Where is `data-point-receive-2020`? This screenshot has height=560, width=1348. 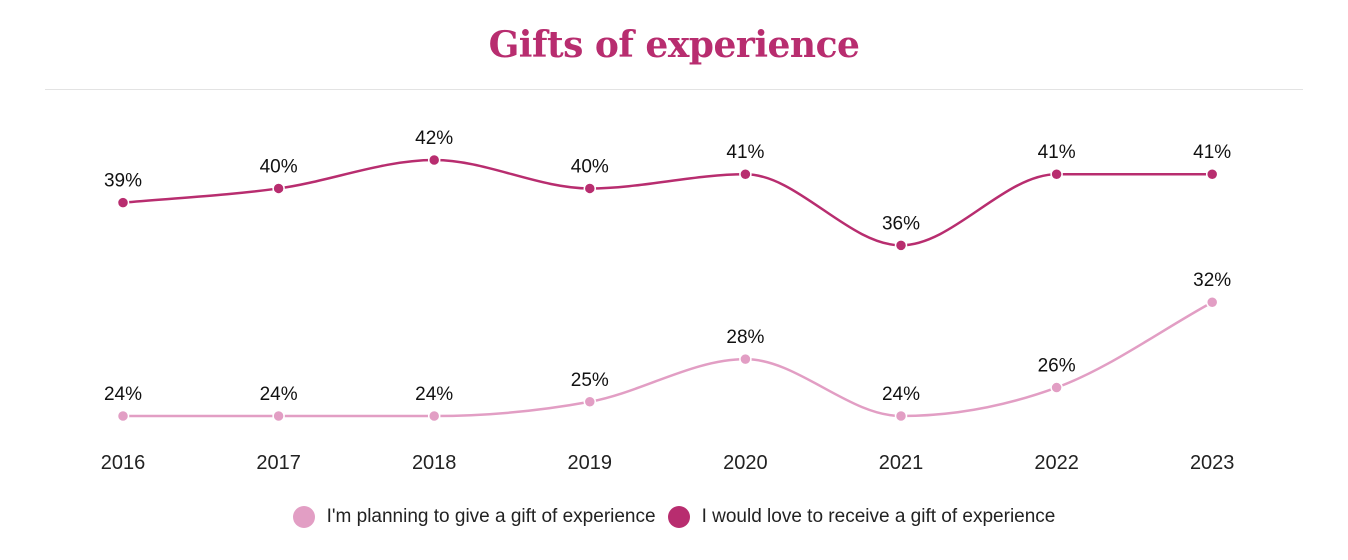 data-point-receive-2020 is located at coordinates (745, 174).